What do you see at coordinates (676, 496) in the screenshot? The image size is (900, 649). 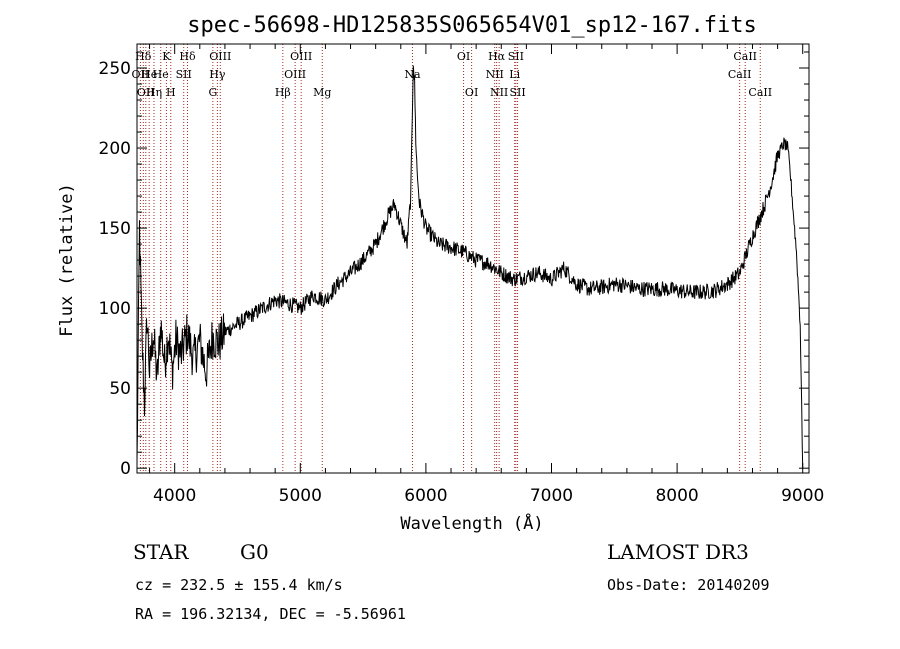 I see `x-tick-label: 8000` at bounding box center [676, 496].